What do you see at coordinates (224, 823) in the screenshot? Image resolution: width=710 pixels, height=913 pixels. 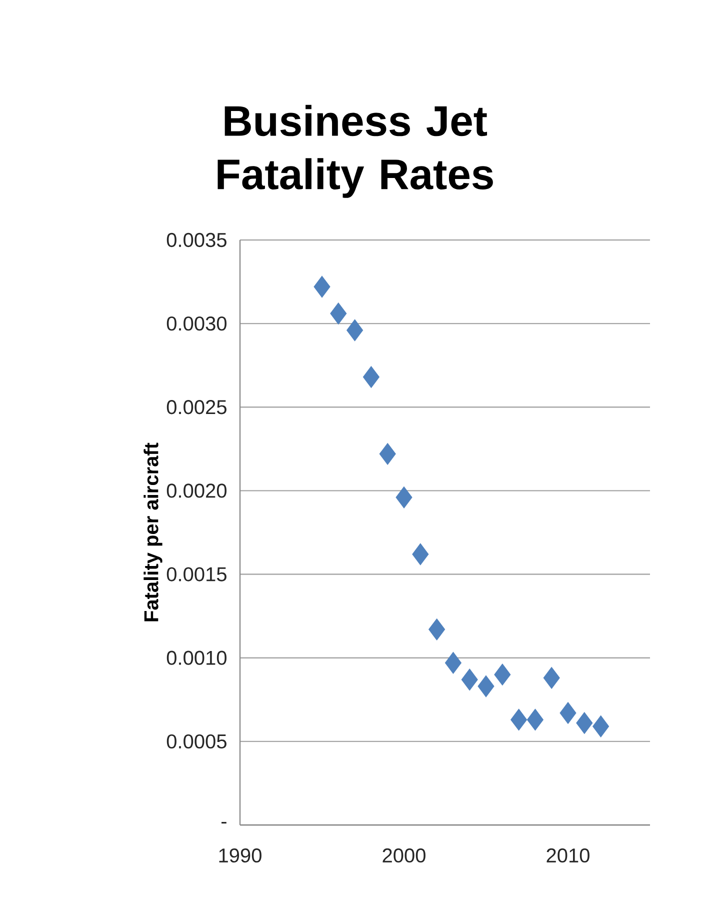 I see `y-tick-label: -` at bounding box center [224, 823].